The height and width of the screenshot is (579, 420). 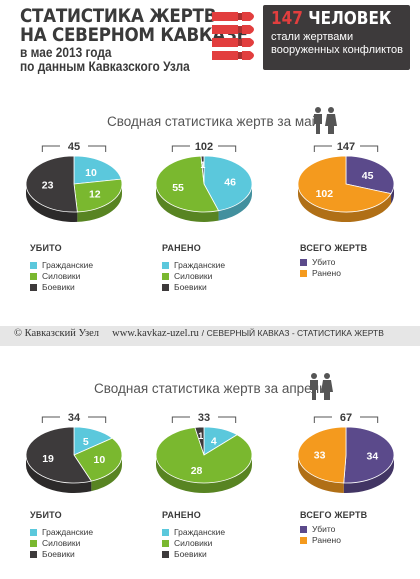 I want to click on pie-ранено: 102 46 55 1, so click(x=204, y=181).